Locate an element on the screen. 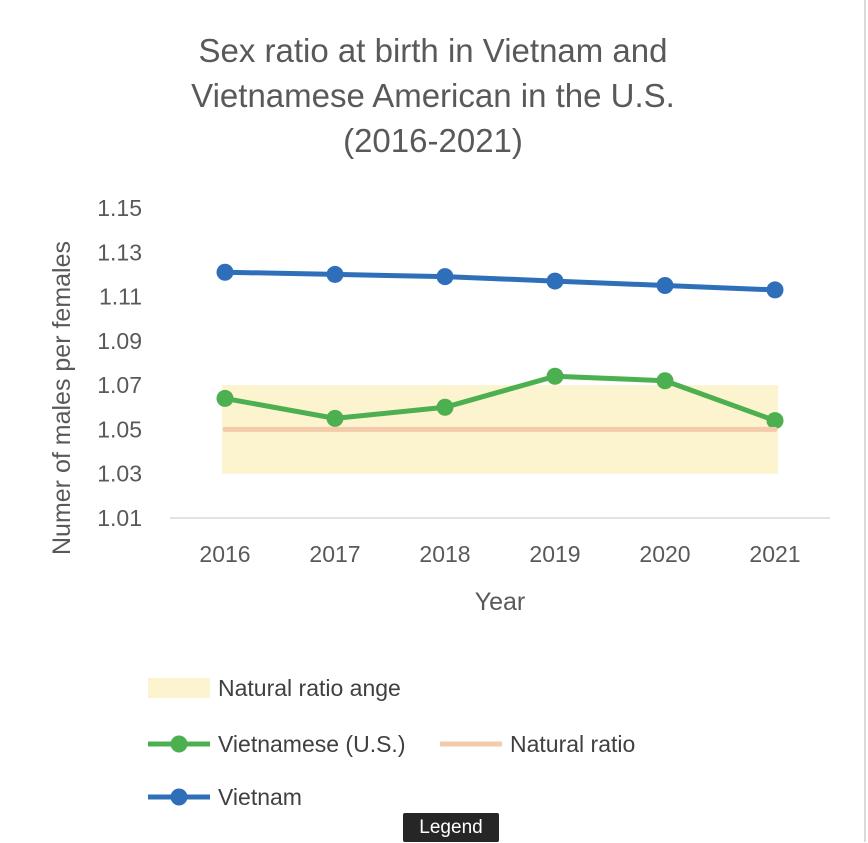  x-tick-label: 2017 is located at coordinates (334, 554).